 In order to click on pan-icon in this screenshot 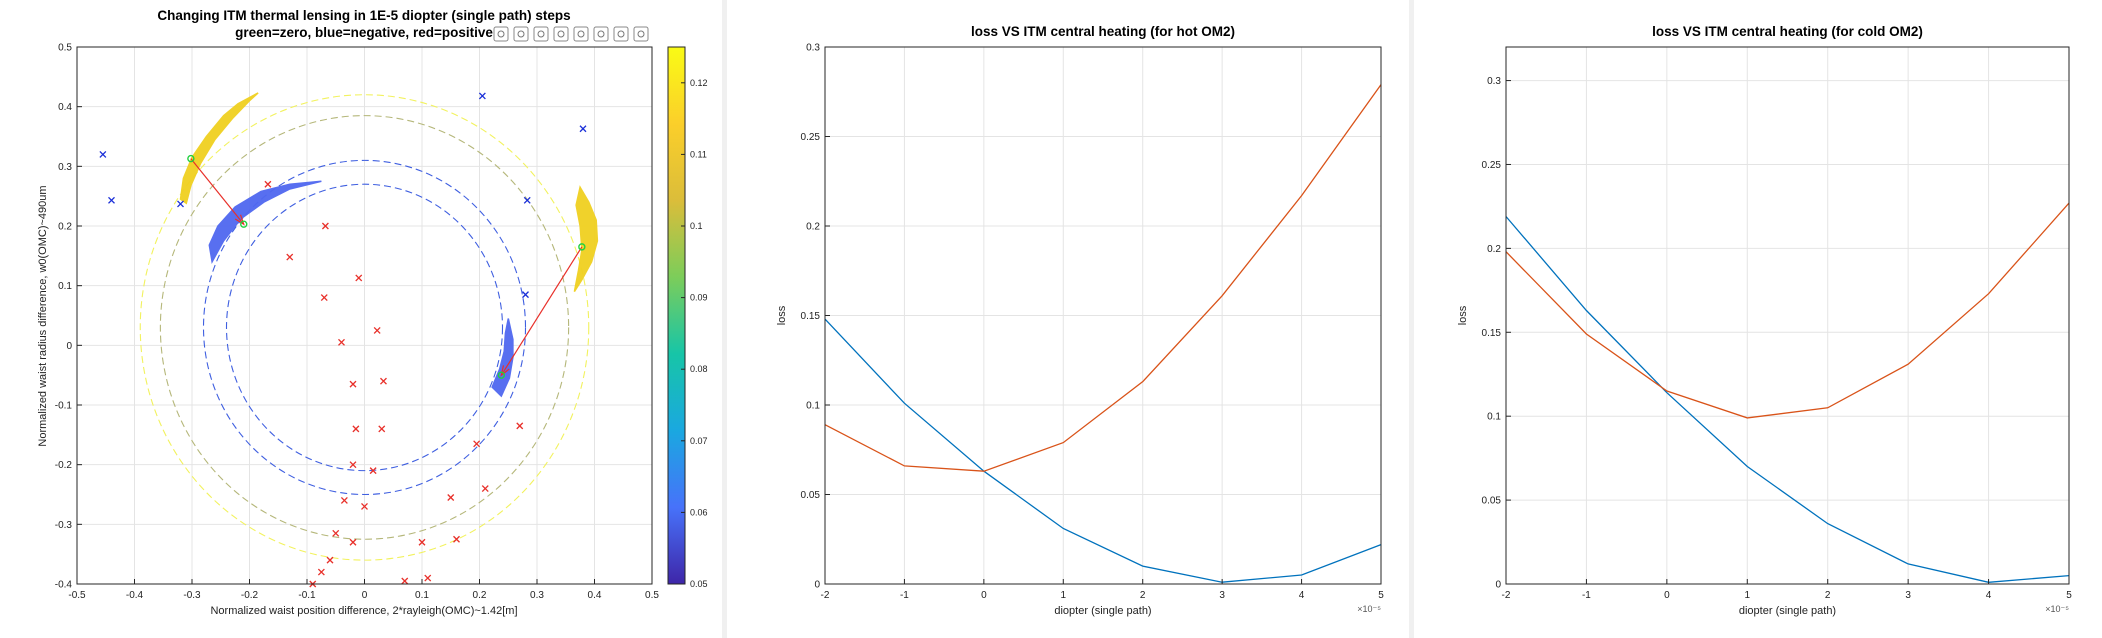, I will do `click(541, 34)`.